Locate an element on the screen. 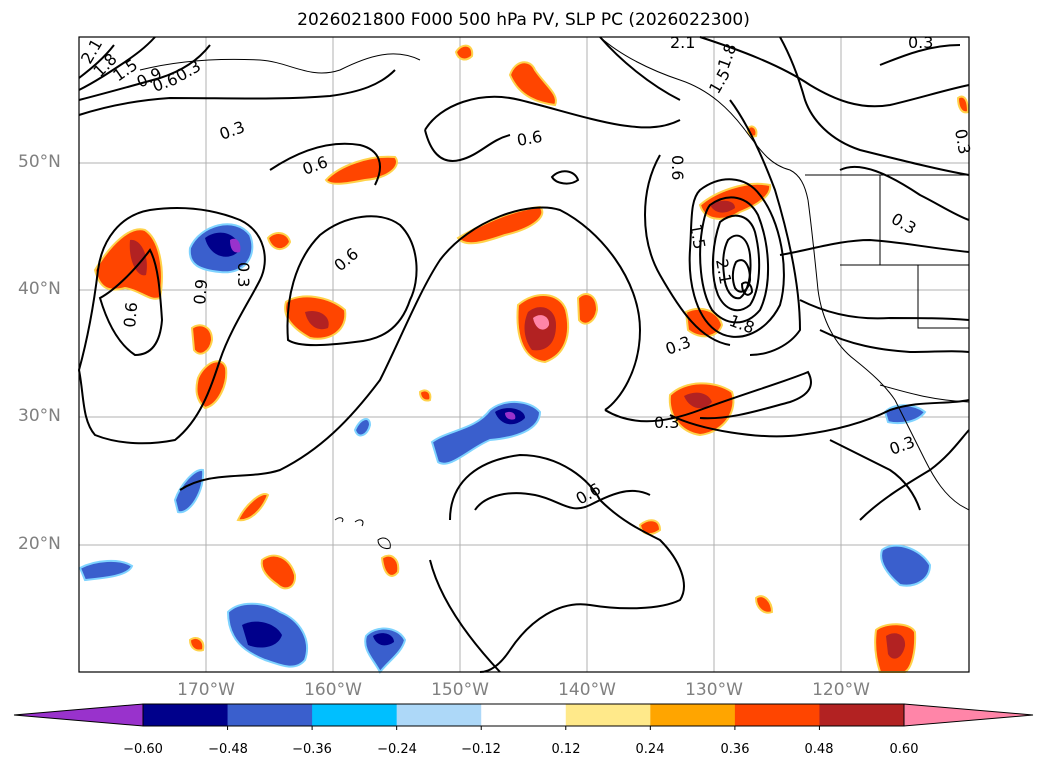 The width and height of the screenshot is (1047, 765). colorbar-tick-label: 0.36 is located at coordinates (735, 749).